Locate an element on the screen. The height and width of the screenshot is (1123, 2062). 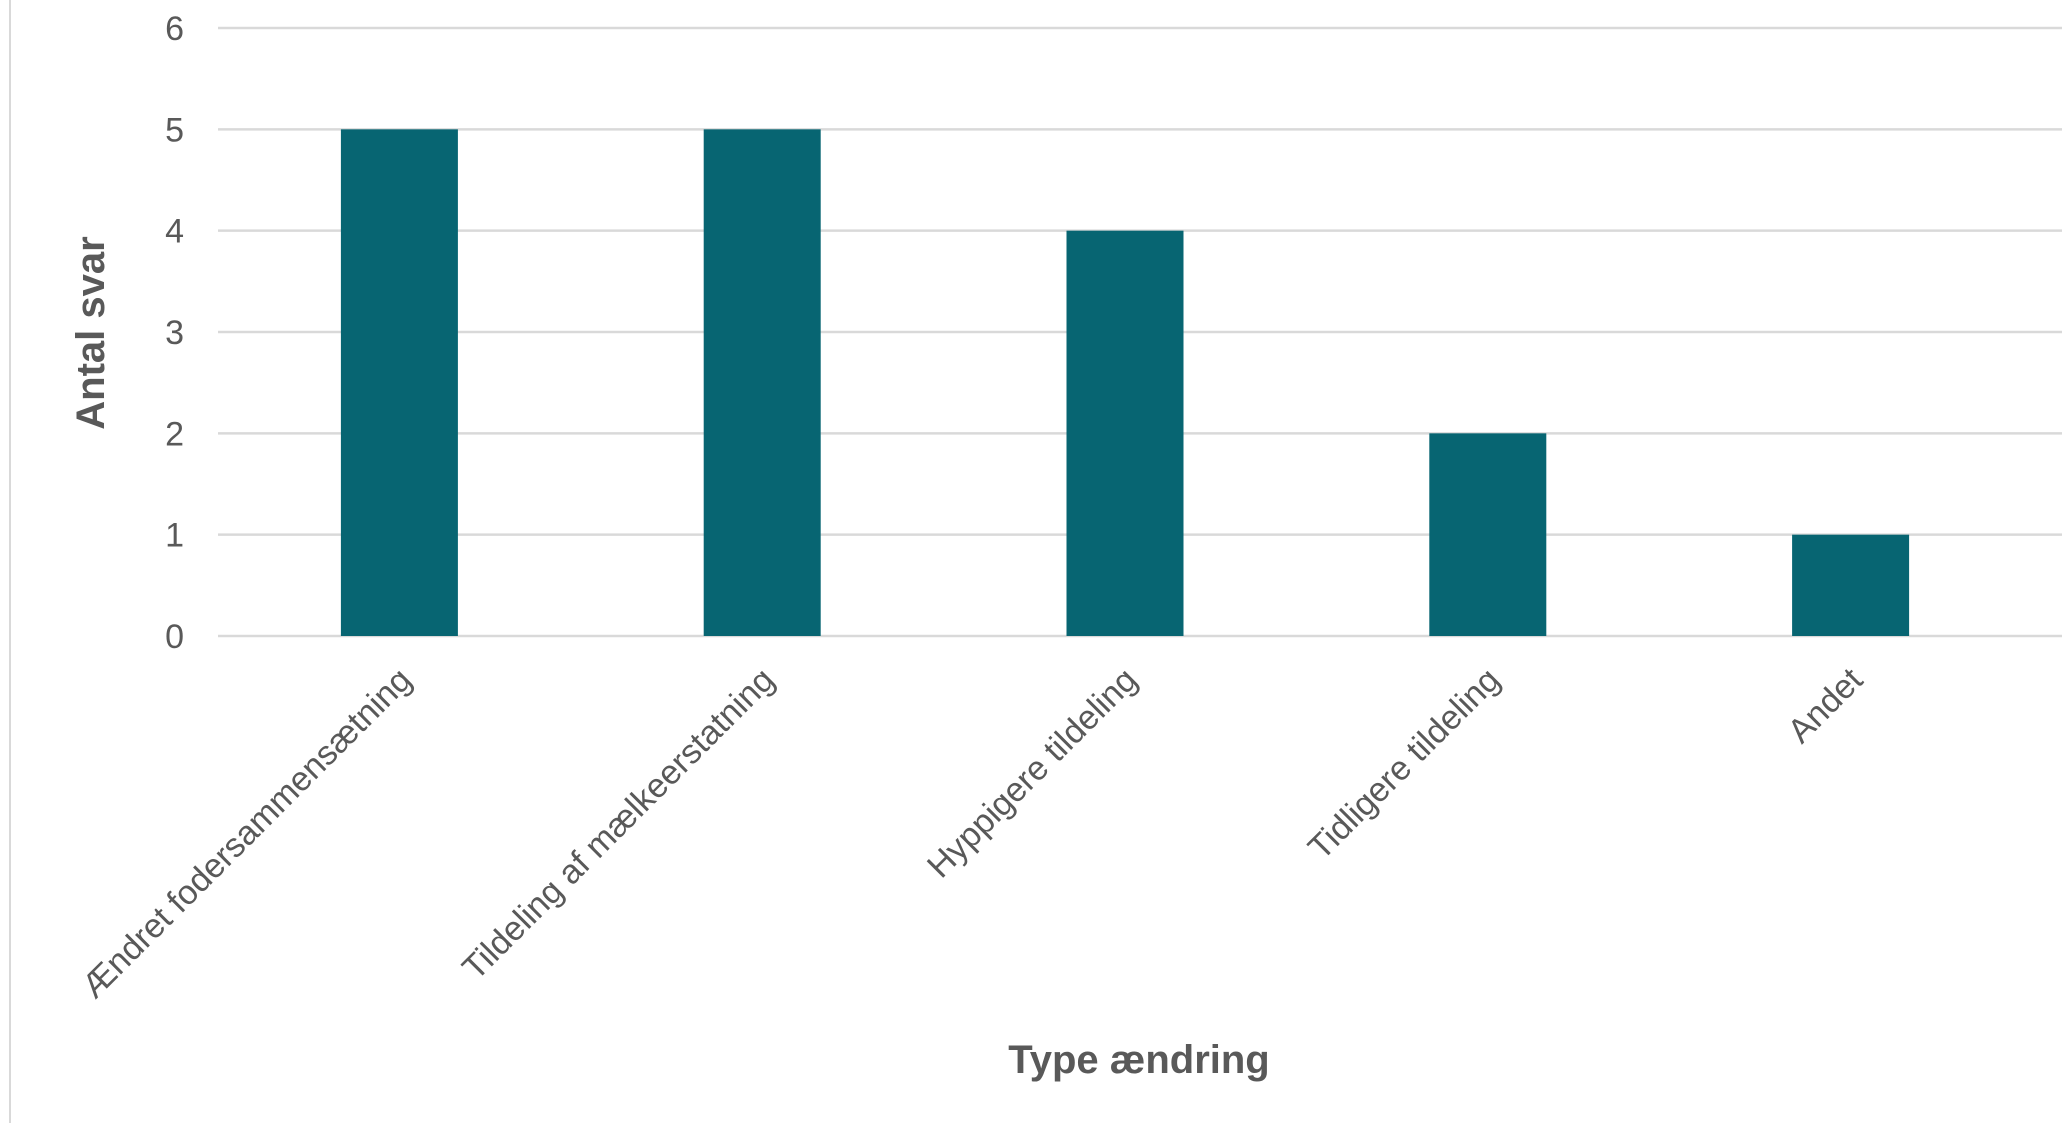
y-tick-label: 6 is located at coordinates (174, 29).